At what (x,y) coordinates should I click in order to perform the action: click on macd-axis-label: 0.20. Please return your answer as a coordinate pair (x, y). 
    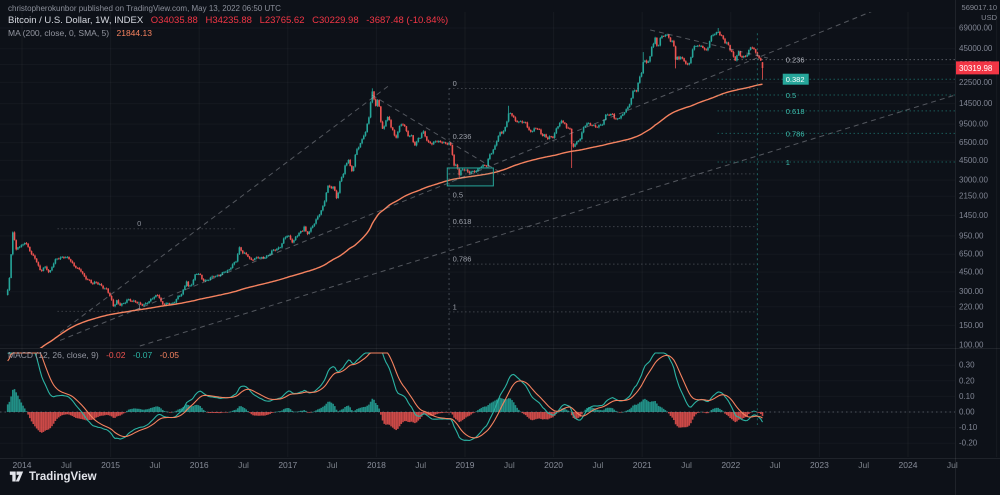
    Looking at the image, I should click on (967, 380).